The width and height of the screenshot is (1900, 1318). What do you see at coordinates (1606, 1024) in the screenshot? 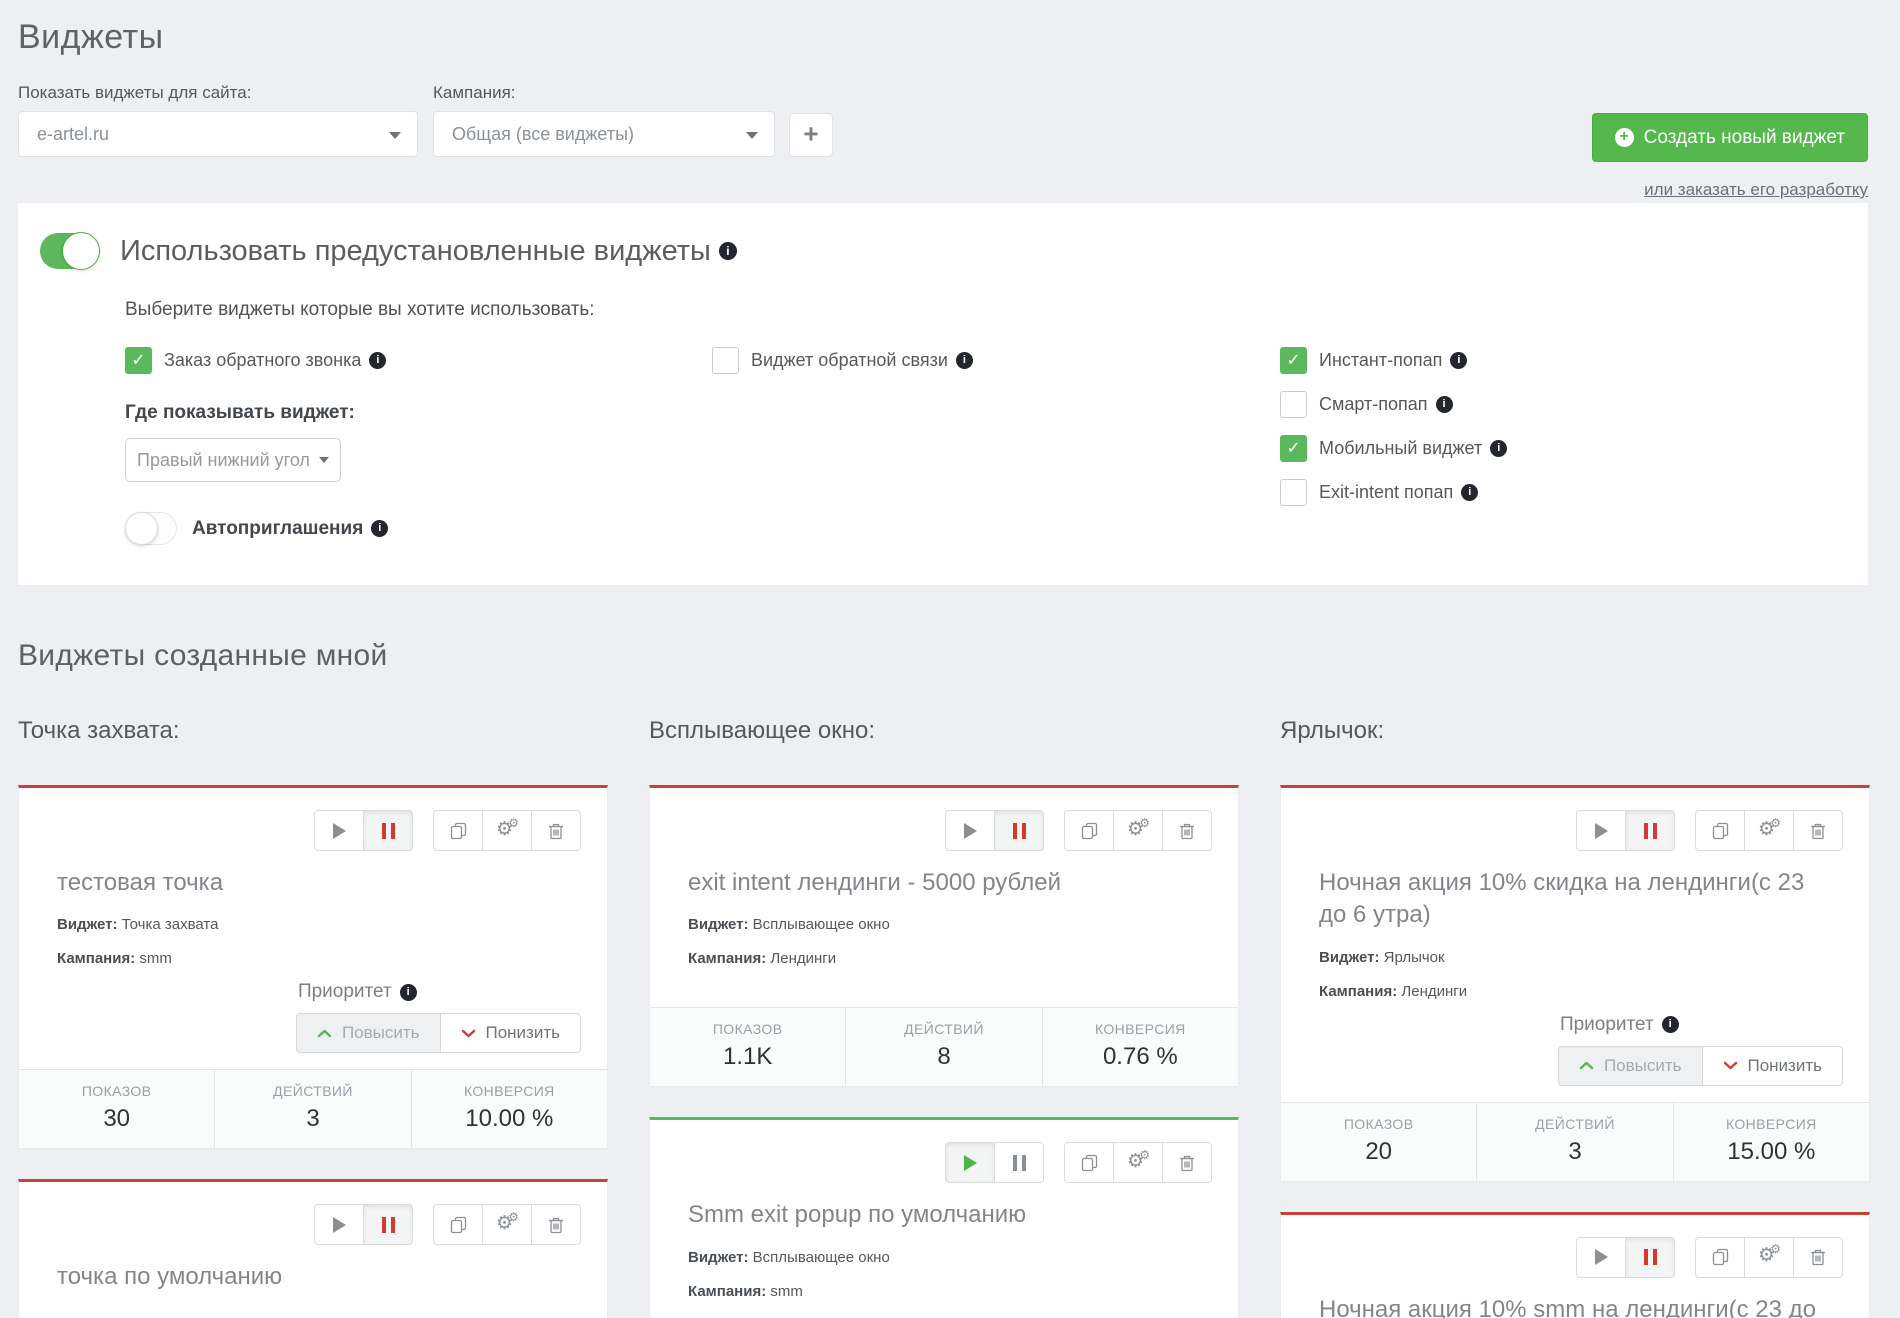
I see `priority-label: Приоритет` at bounding box center [1606, 1024].